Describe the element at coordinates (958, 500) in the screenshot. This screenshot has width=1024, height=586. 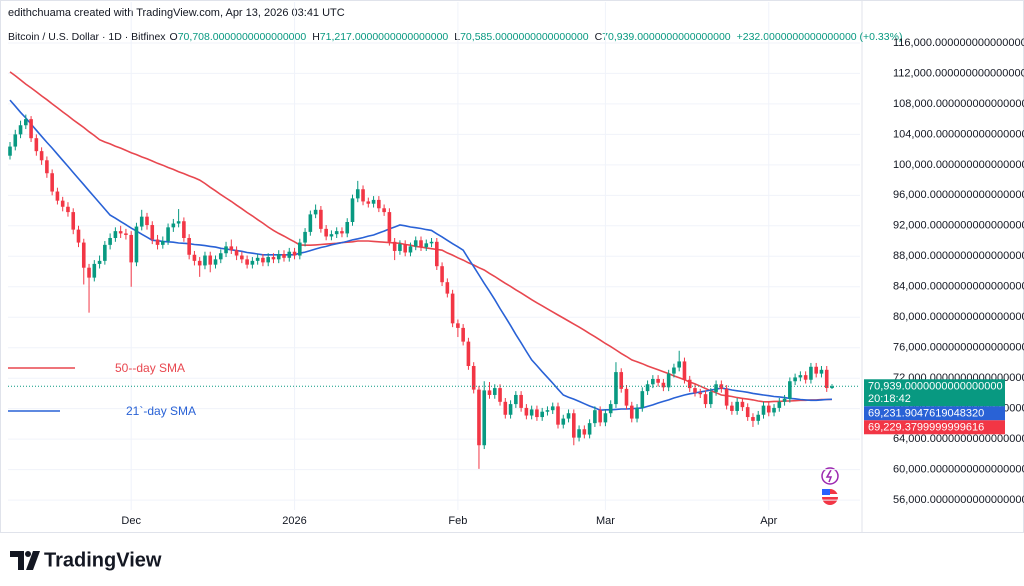
I see `y-tick-label: 56,000.0000000000000000` at that location.